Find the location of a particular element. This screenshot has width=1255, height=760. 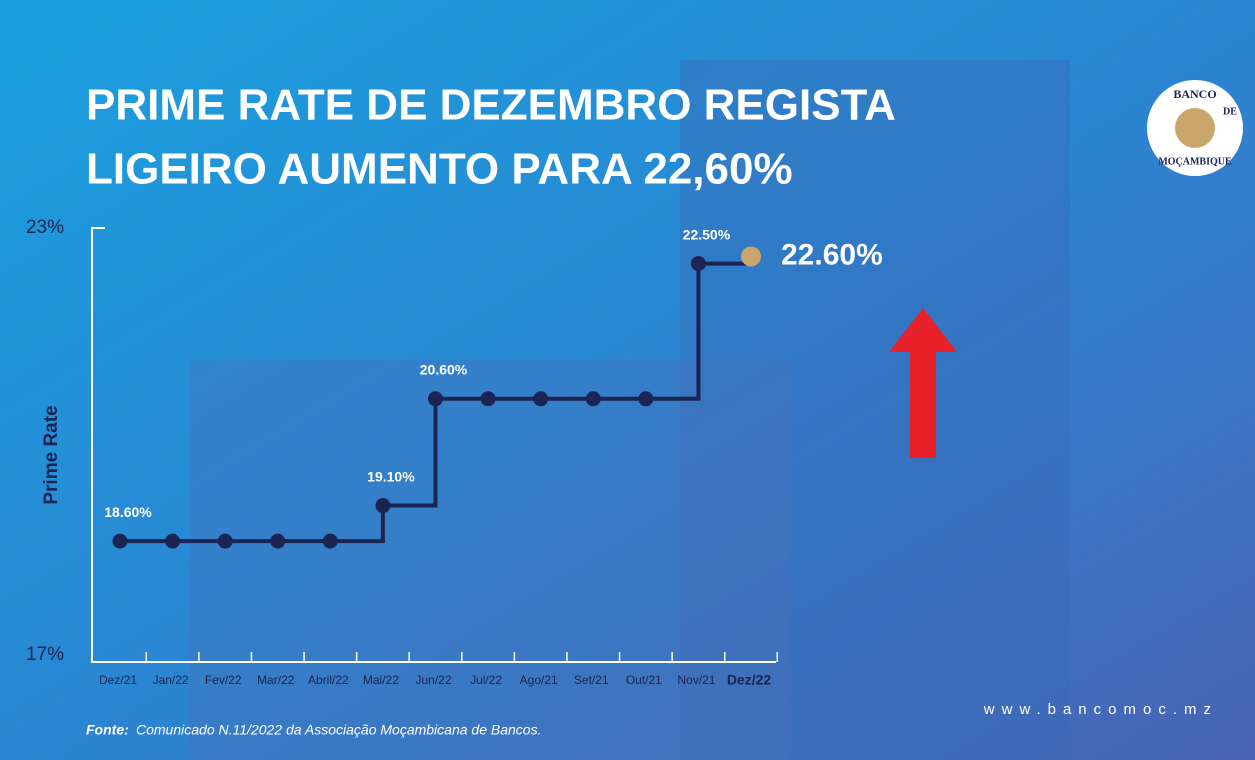

x-tick-label: Abril/22 is located at coordinates (328, 680).